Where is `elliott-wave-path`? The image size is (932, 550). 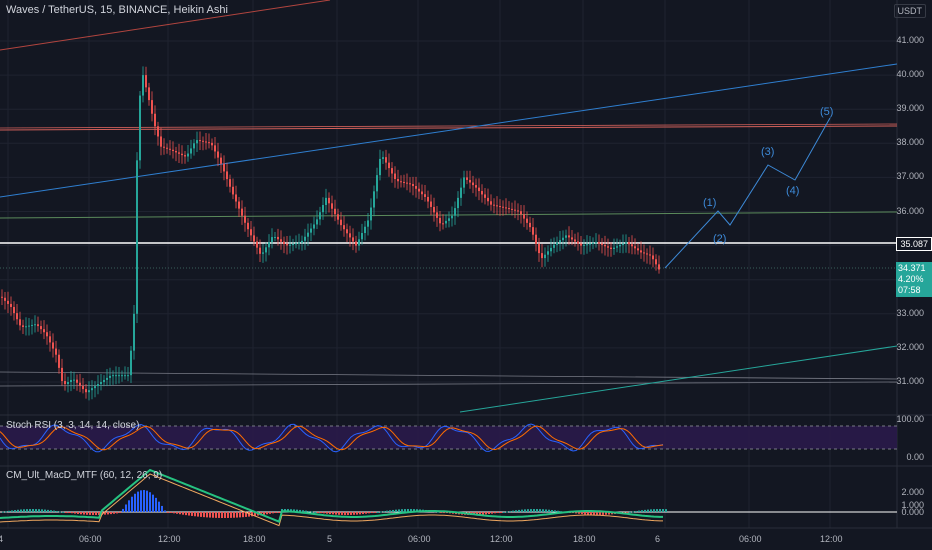
elliott-wave-path is located at coordinates (747, 193).